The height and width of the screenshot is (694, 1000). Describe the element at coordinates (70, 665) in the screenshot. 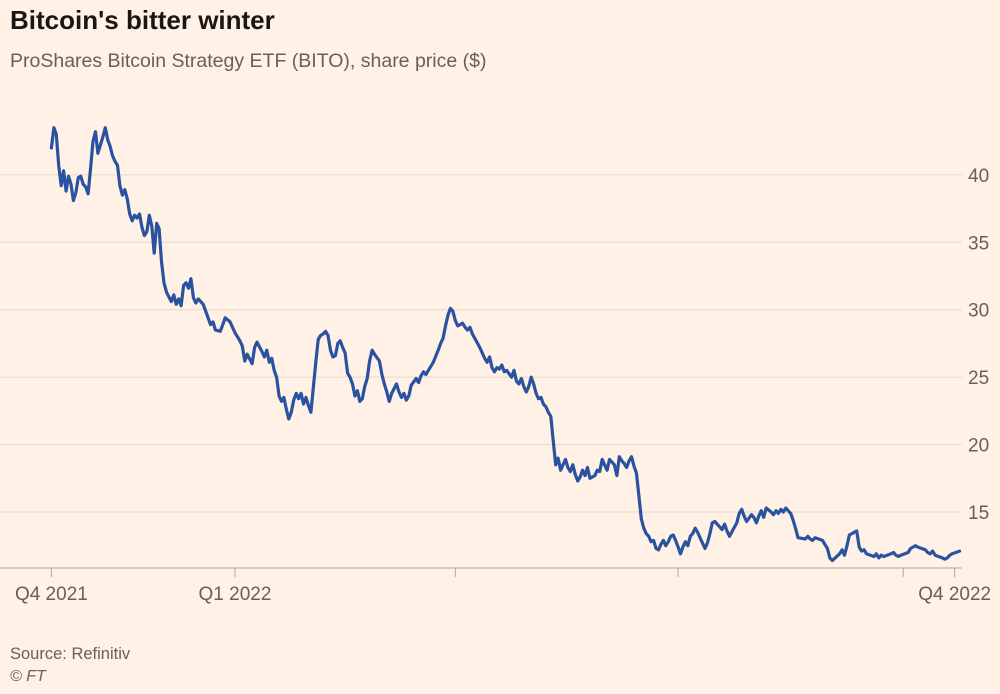

I see `chart-footer: Source: Refinitiv © FT` at that location.